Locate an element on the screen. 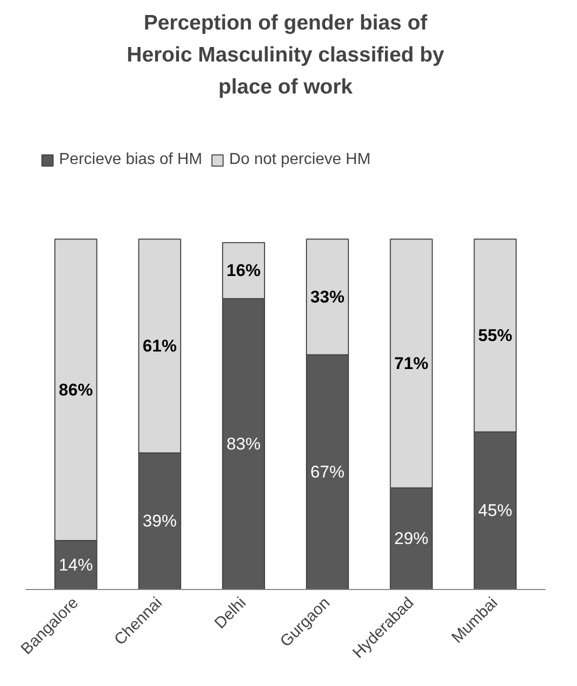 Image resolution: width=577 pixels, height=686 pixels. data-label: 16% is located at coordinates (243, 270).